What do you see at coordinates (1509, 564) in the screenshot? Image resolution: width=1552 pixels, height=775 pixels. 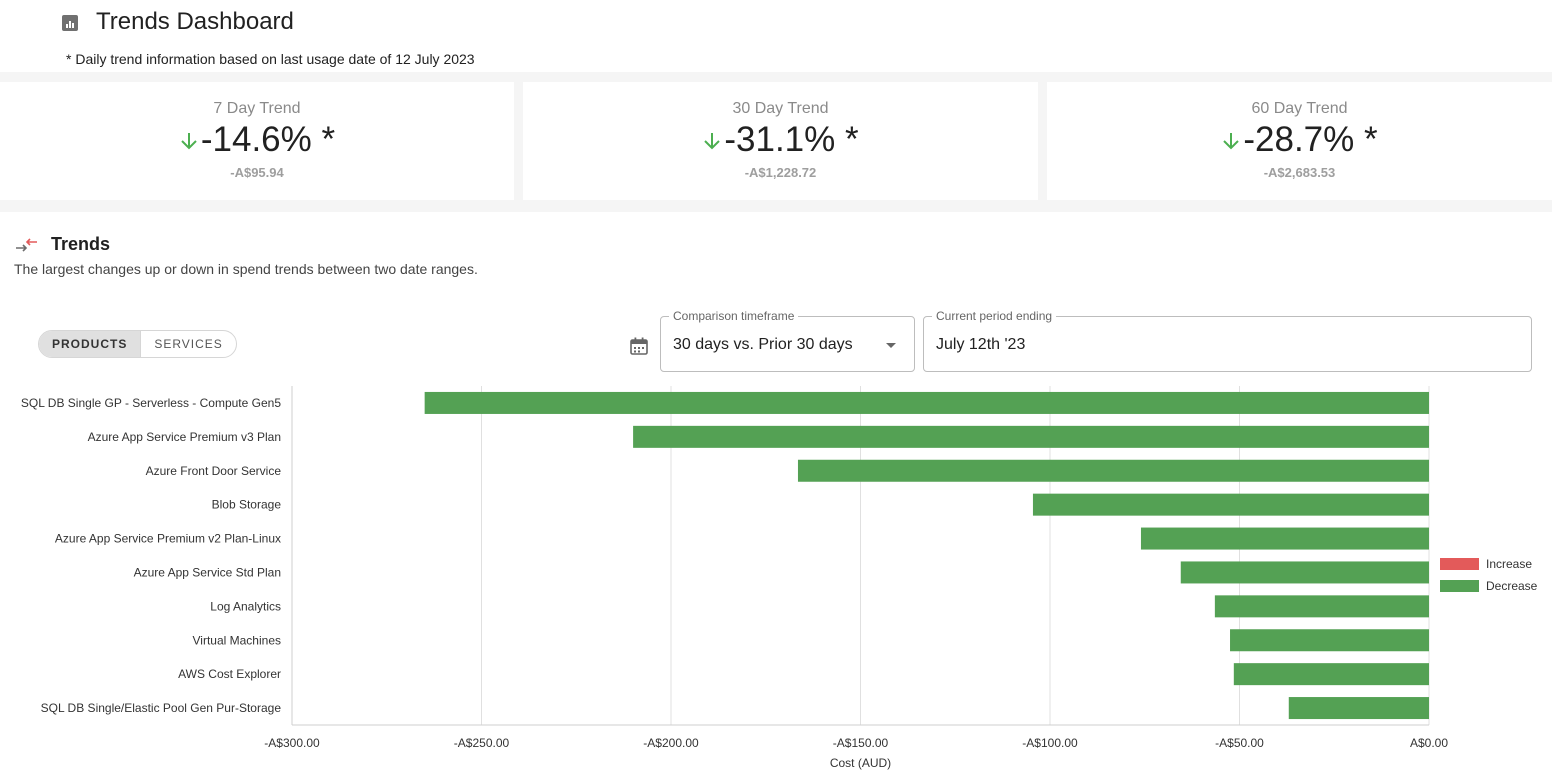 I see `legend-label: Increase` at bounding box center [1509, 564].